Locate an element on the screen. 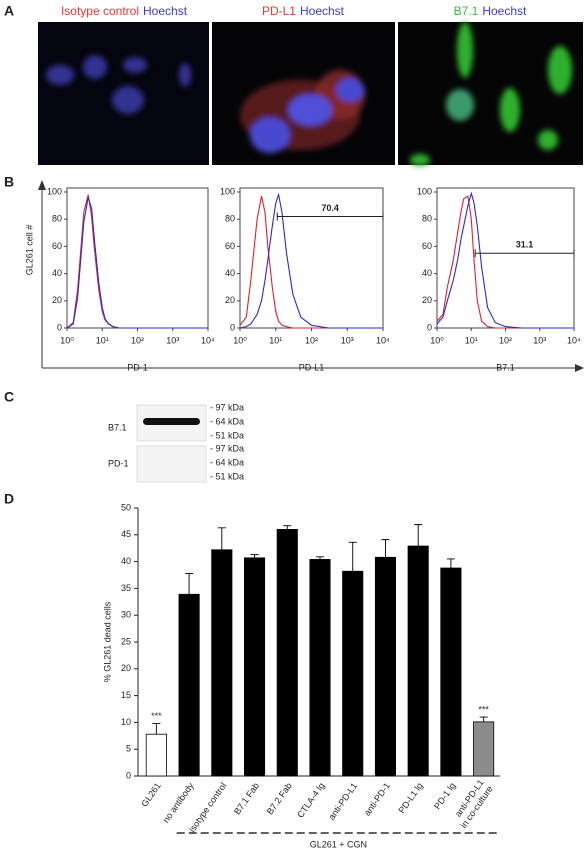 This screenshot has height=852, width=584. blot-label: B7.1 is located at coordinates (117, 427).